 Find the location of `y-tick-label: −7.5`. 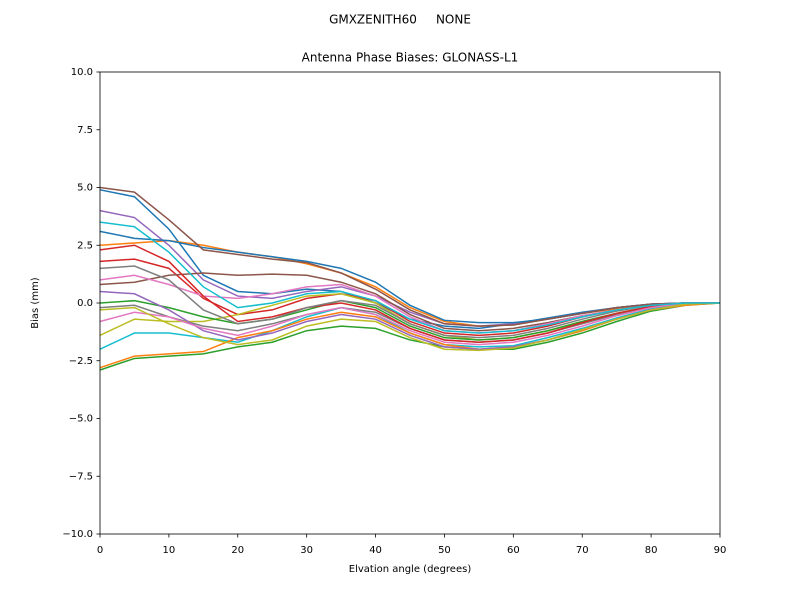

y-tick-label: −7.5 is located at coordinates (81, 476).